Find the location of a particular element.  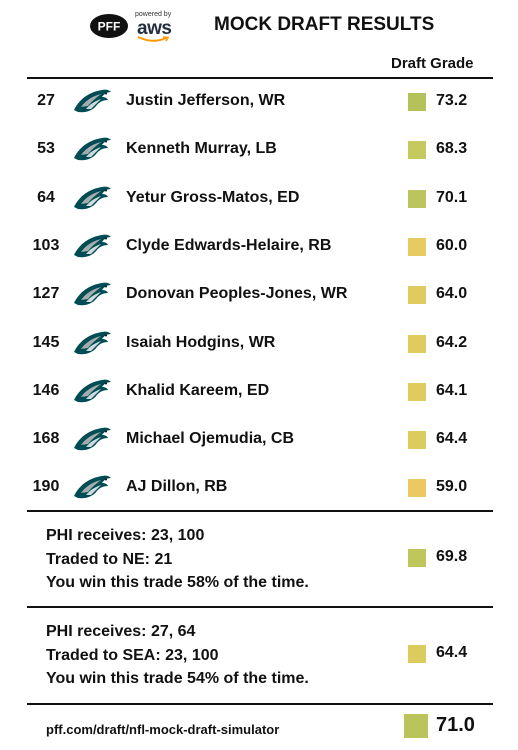

player-name: Yetur Gross-Matos, ED is located at coordinates (213, 197).